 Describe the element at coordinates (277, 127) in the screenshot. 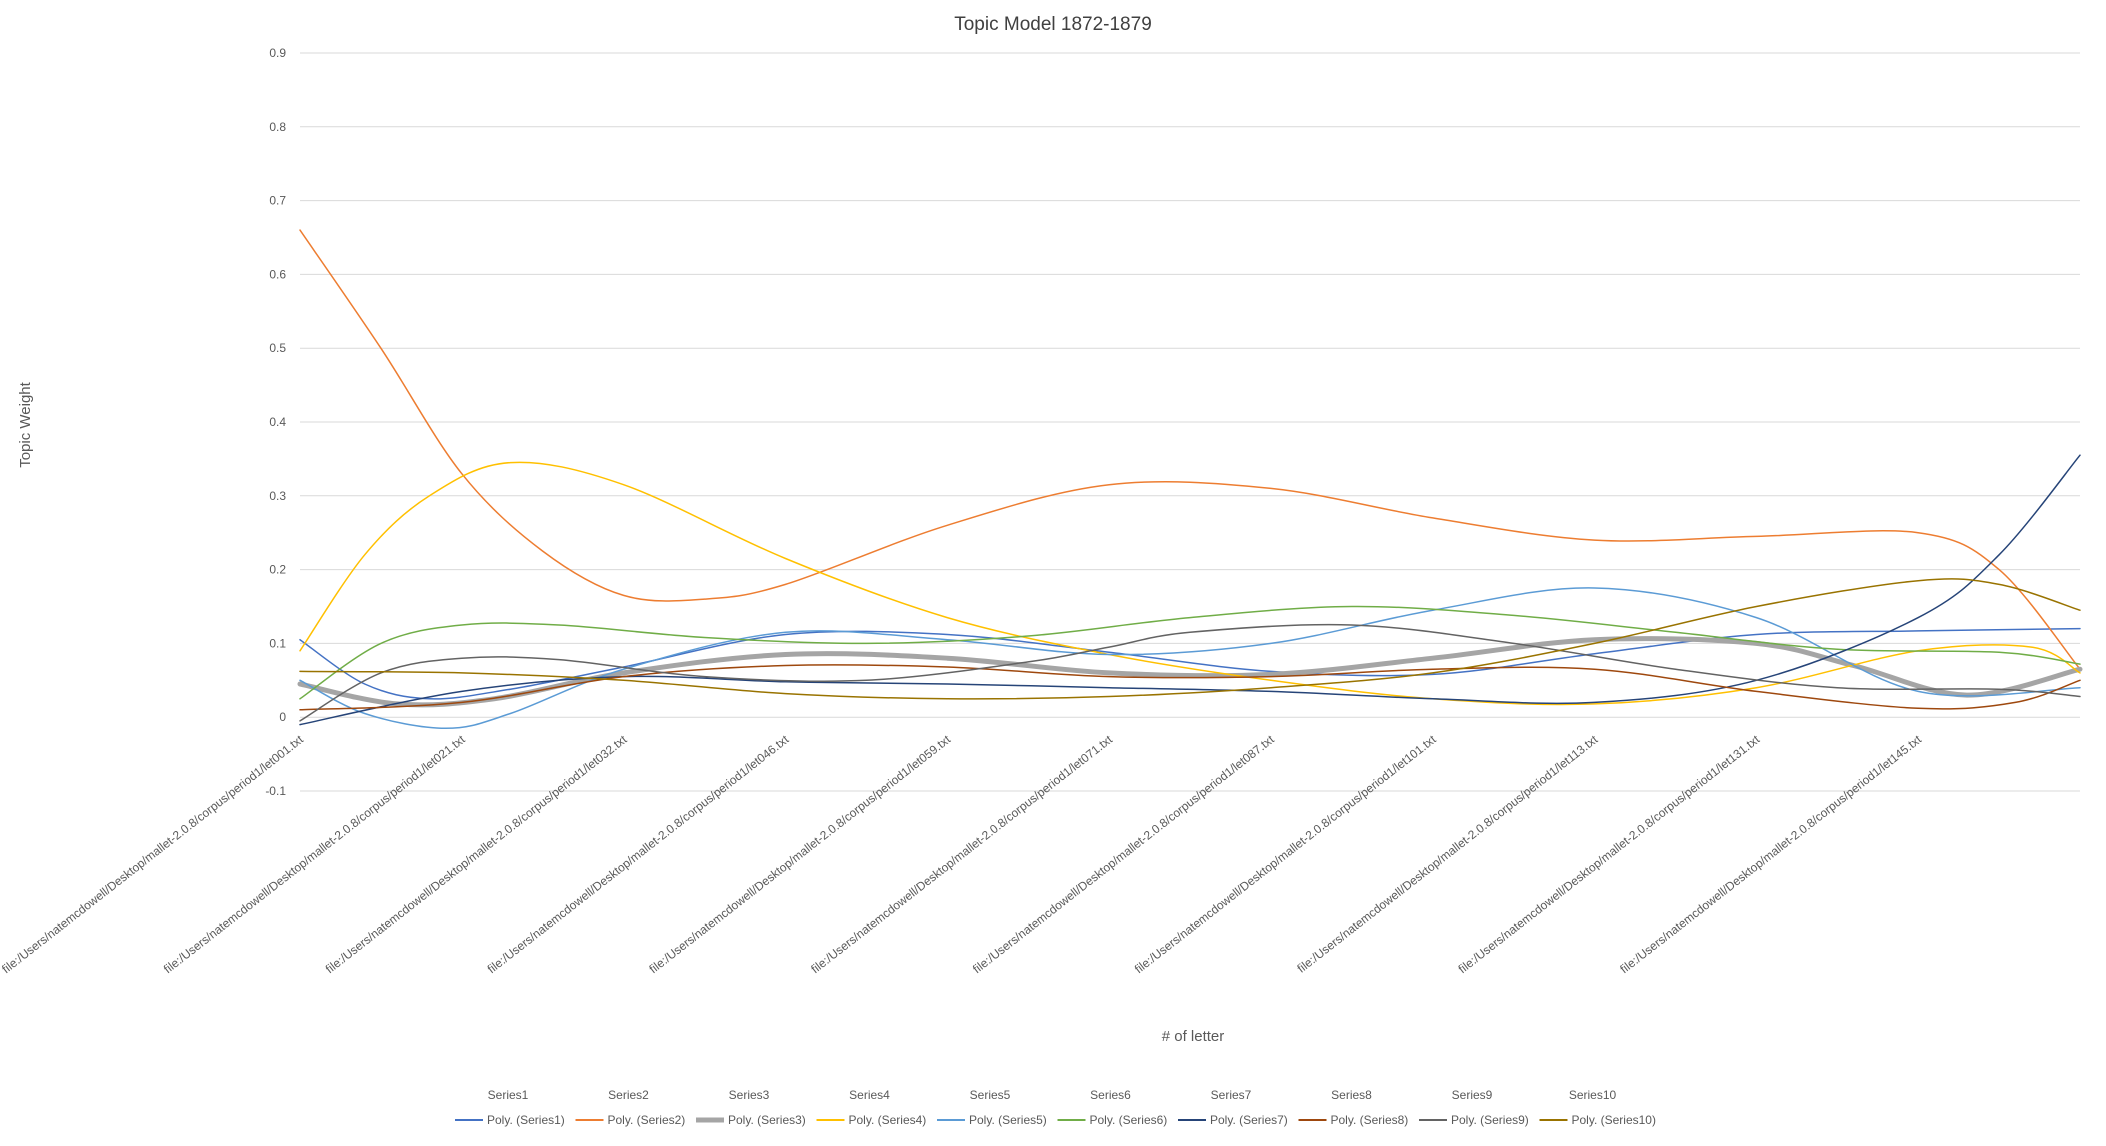

I see `y-tick-label: 0.8` at that location.